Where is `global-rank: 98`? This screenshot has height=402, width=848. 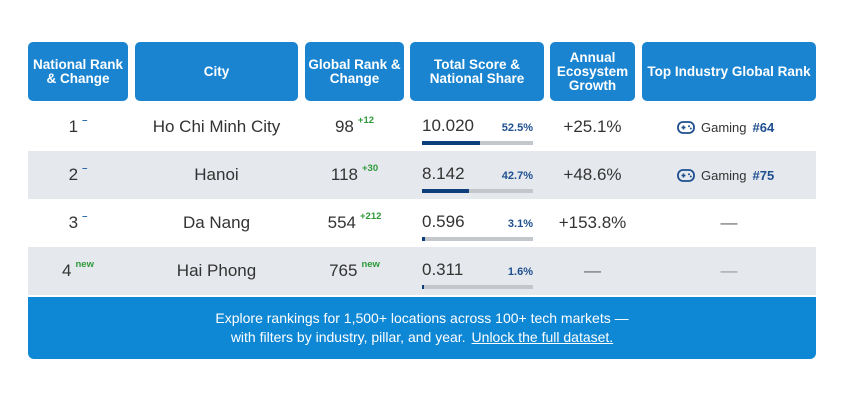
global-rank: 98 is located at coordinates (344, 126).